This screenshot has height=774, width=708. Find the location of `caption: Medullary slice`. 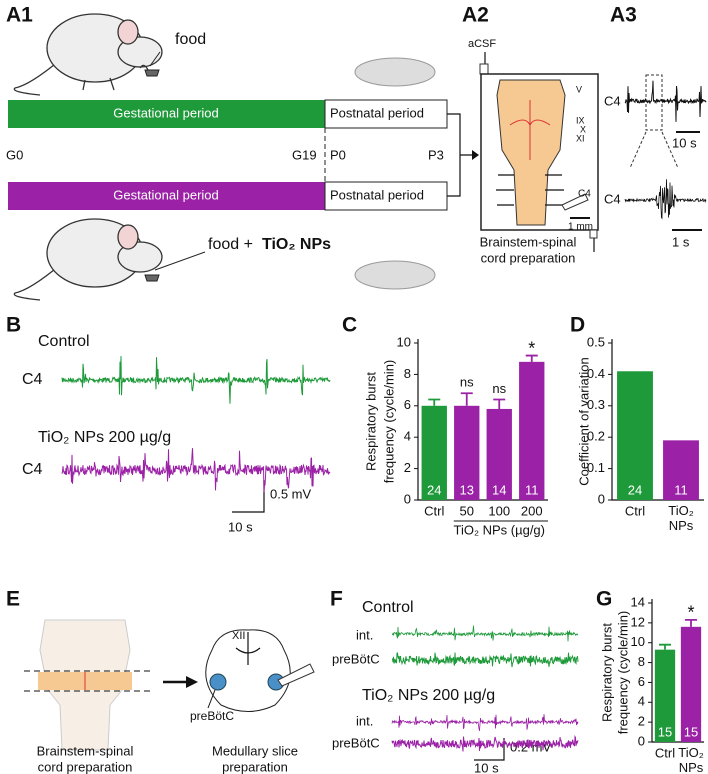

caption: Medullary slice is located at coordinates (255, 750).